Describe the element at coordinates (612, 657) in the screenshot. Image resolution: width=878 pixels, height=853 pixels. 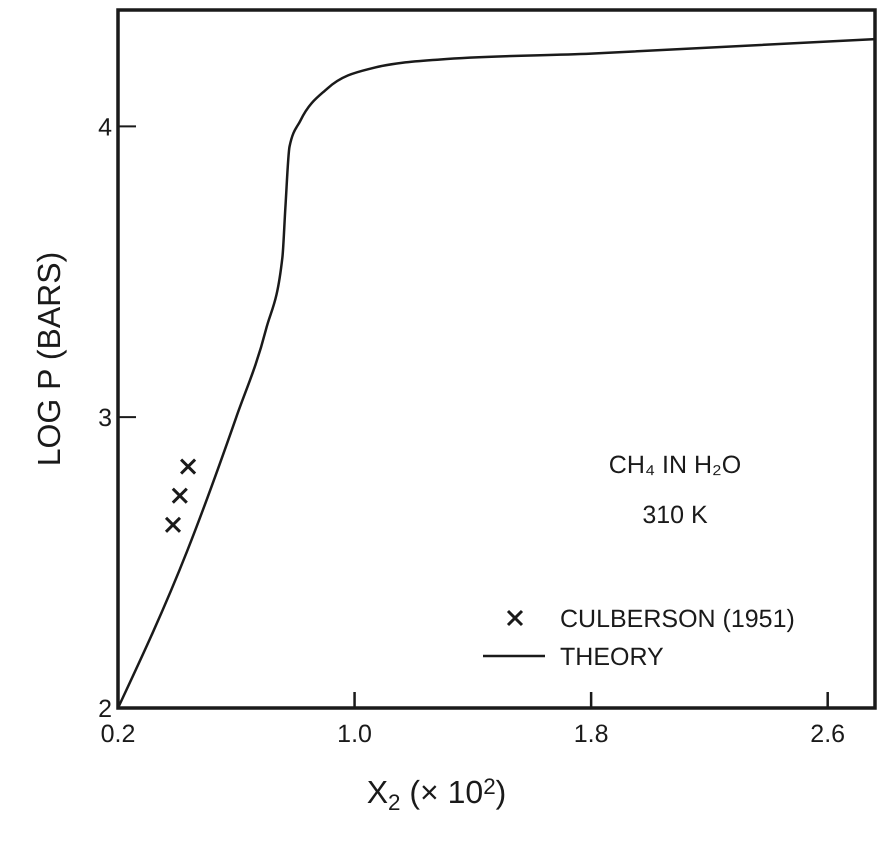
I see `legend-label: THEORY` at that location.